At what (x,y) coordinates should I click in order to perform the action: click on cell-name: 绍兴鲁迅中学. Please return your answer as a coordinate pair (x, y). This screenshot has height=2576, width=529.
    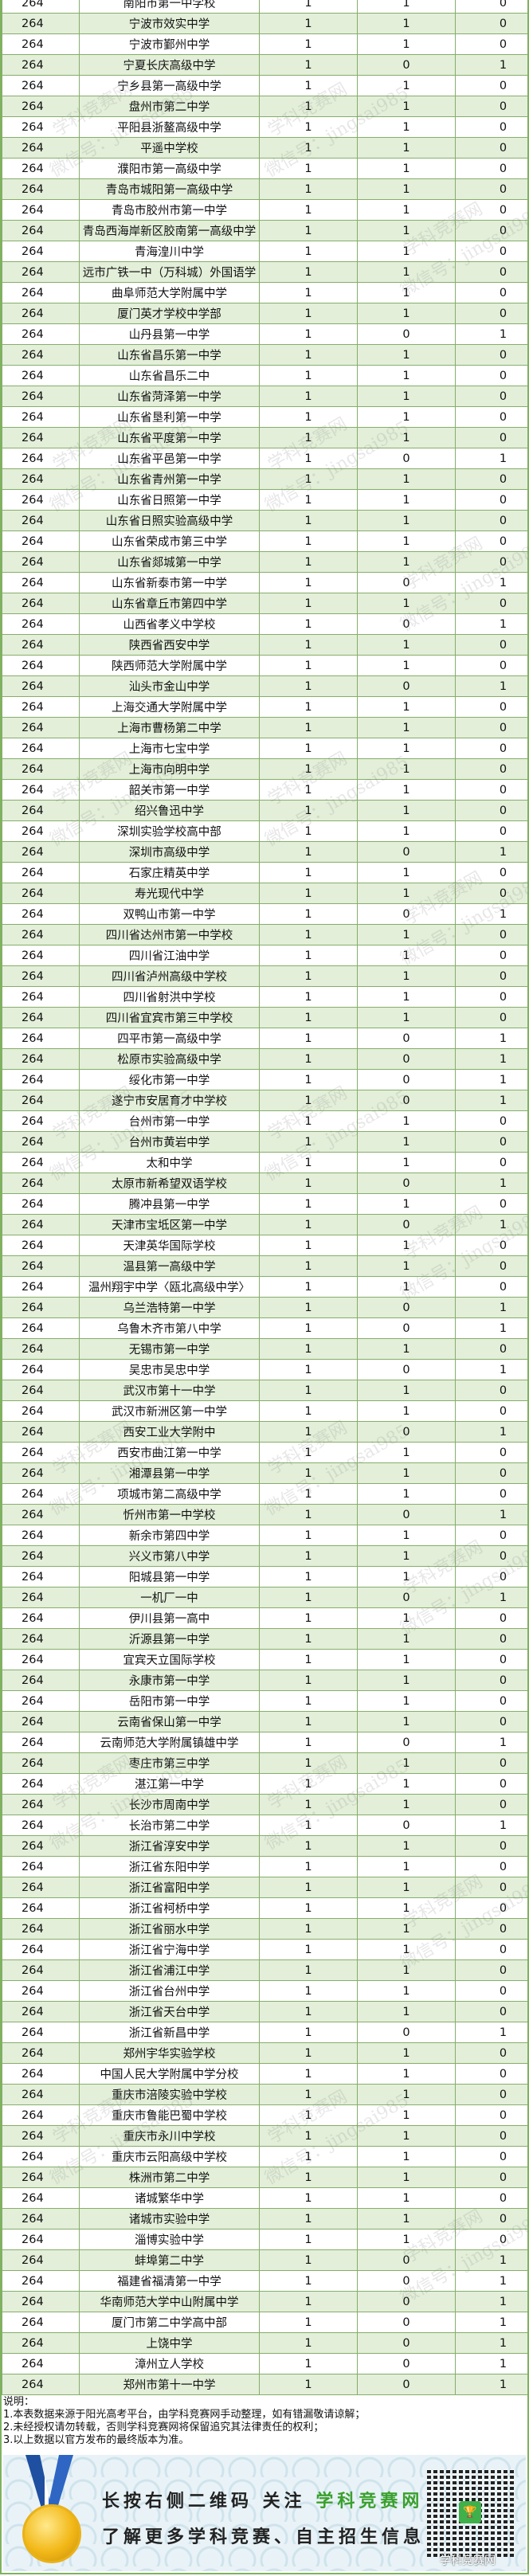
    Looking at the image, I should click on (169, 810).